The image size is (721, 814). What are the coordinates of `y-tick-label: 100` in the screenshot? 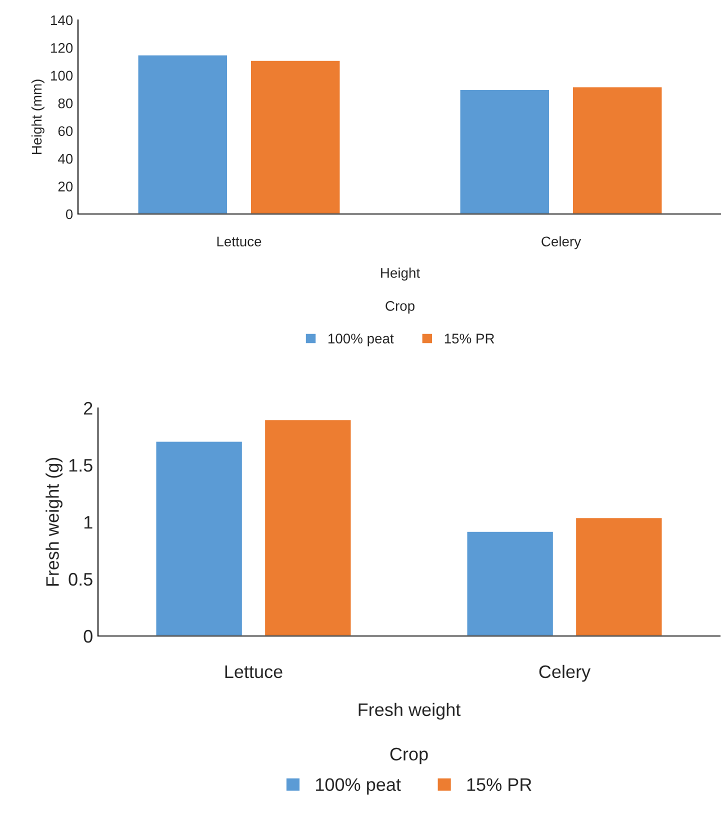 It's located at (62, 75).